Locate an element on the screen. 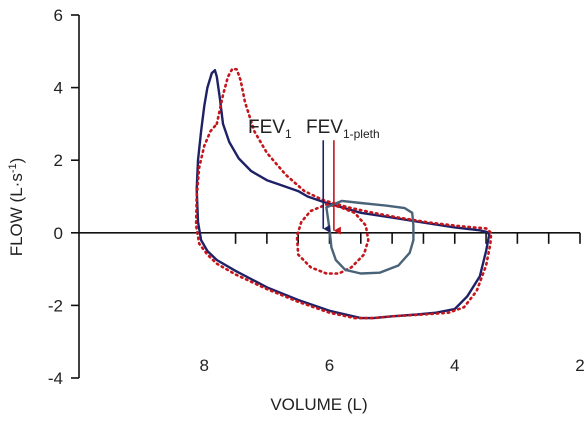 This screenshot has height=424, width=588. x-axis-title: VOLUME (L) is located at coordinates (318, 404).